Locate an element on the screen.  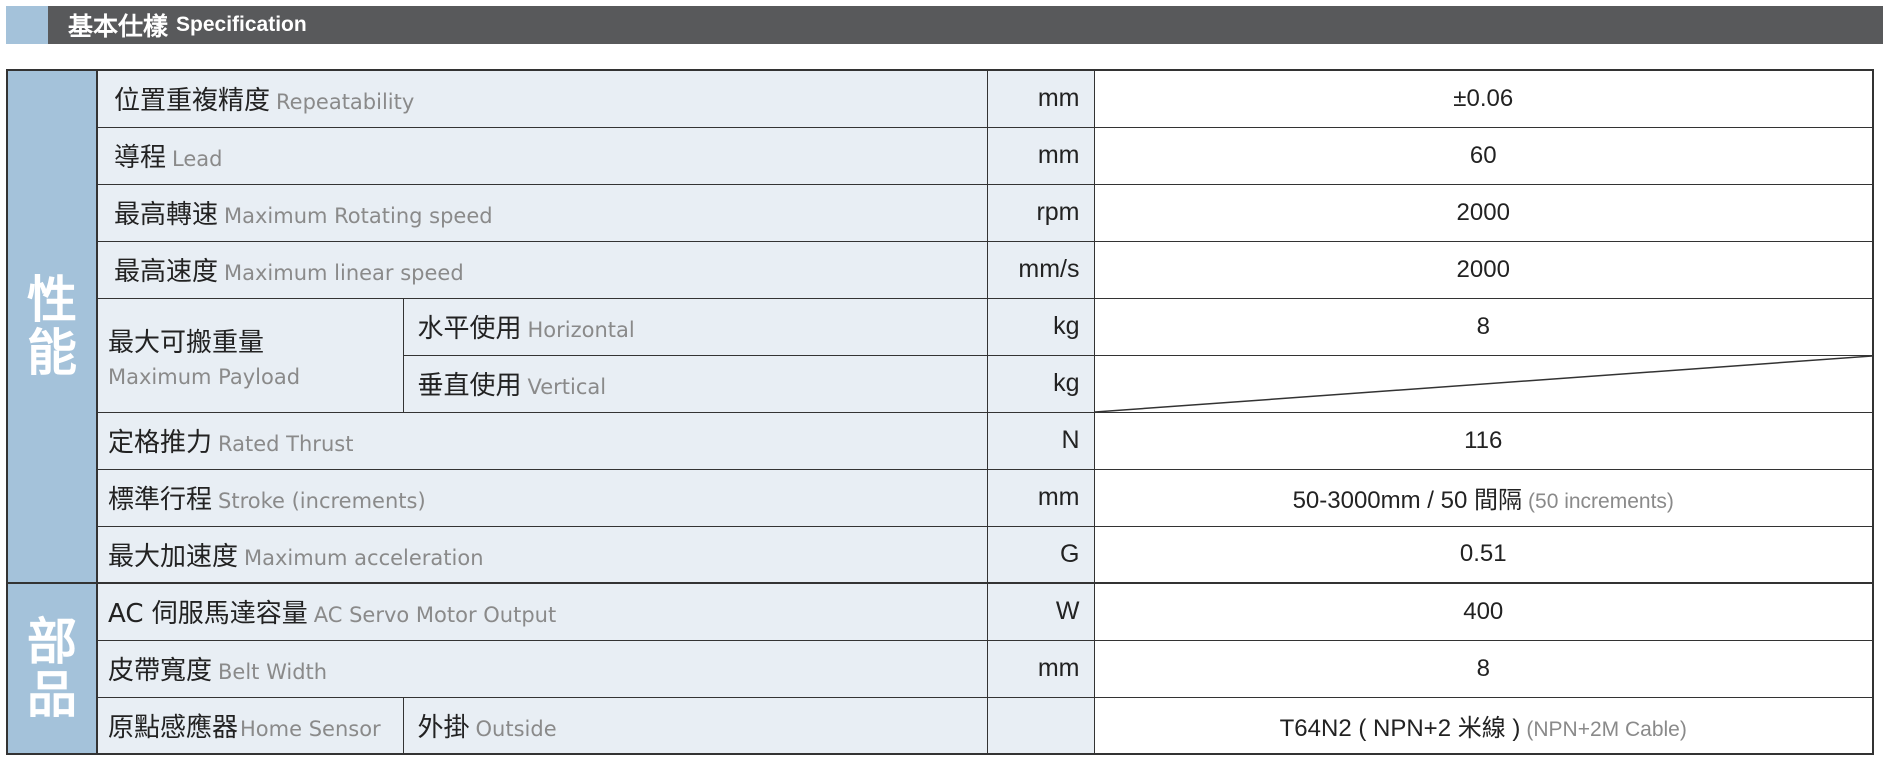
table-row: 最大加速度 Maximum acceleration G 0.51 is located at coordinates (940, 554).